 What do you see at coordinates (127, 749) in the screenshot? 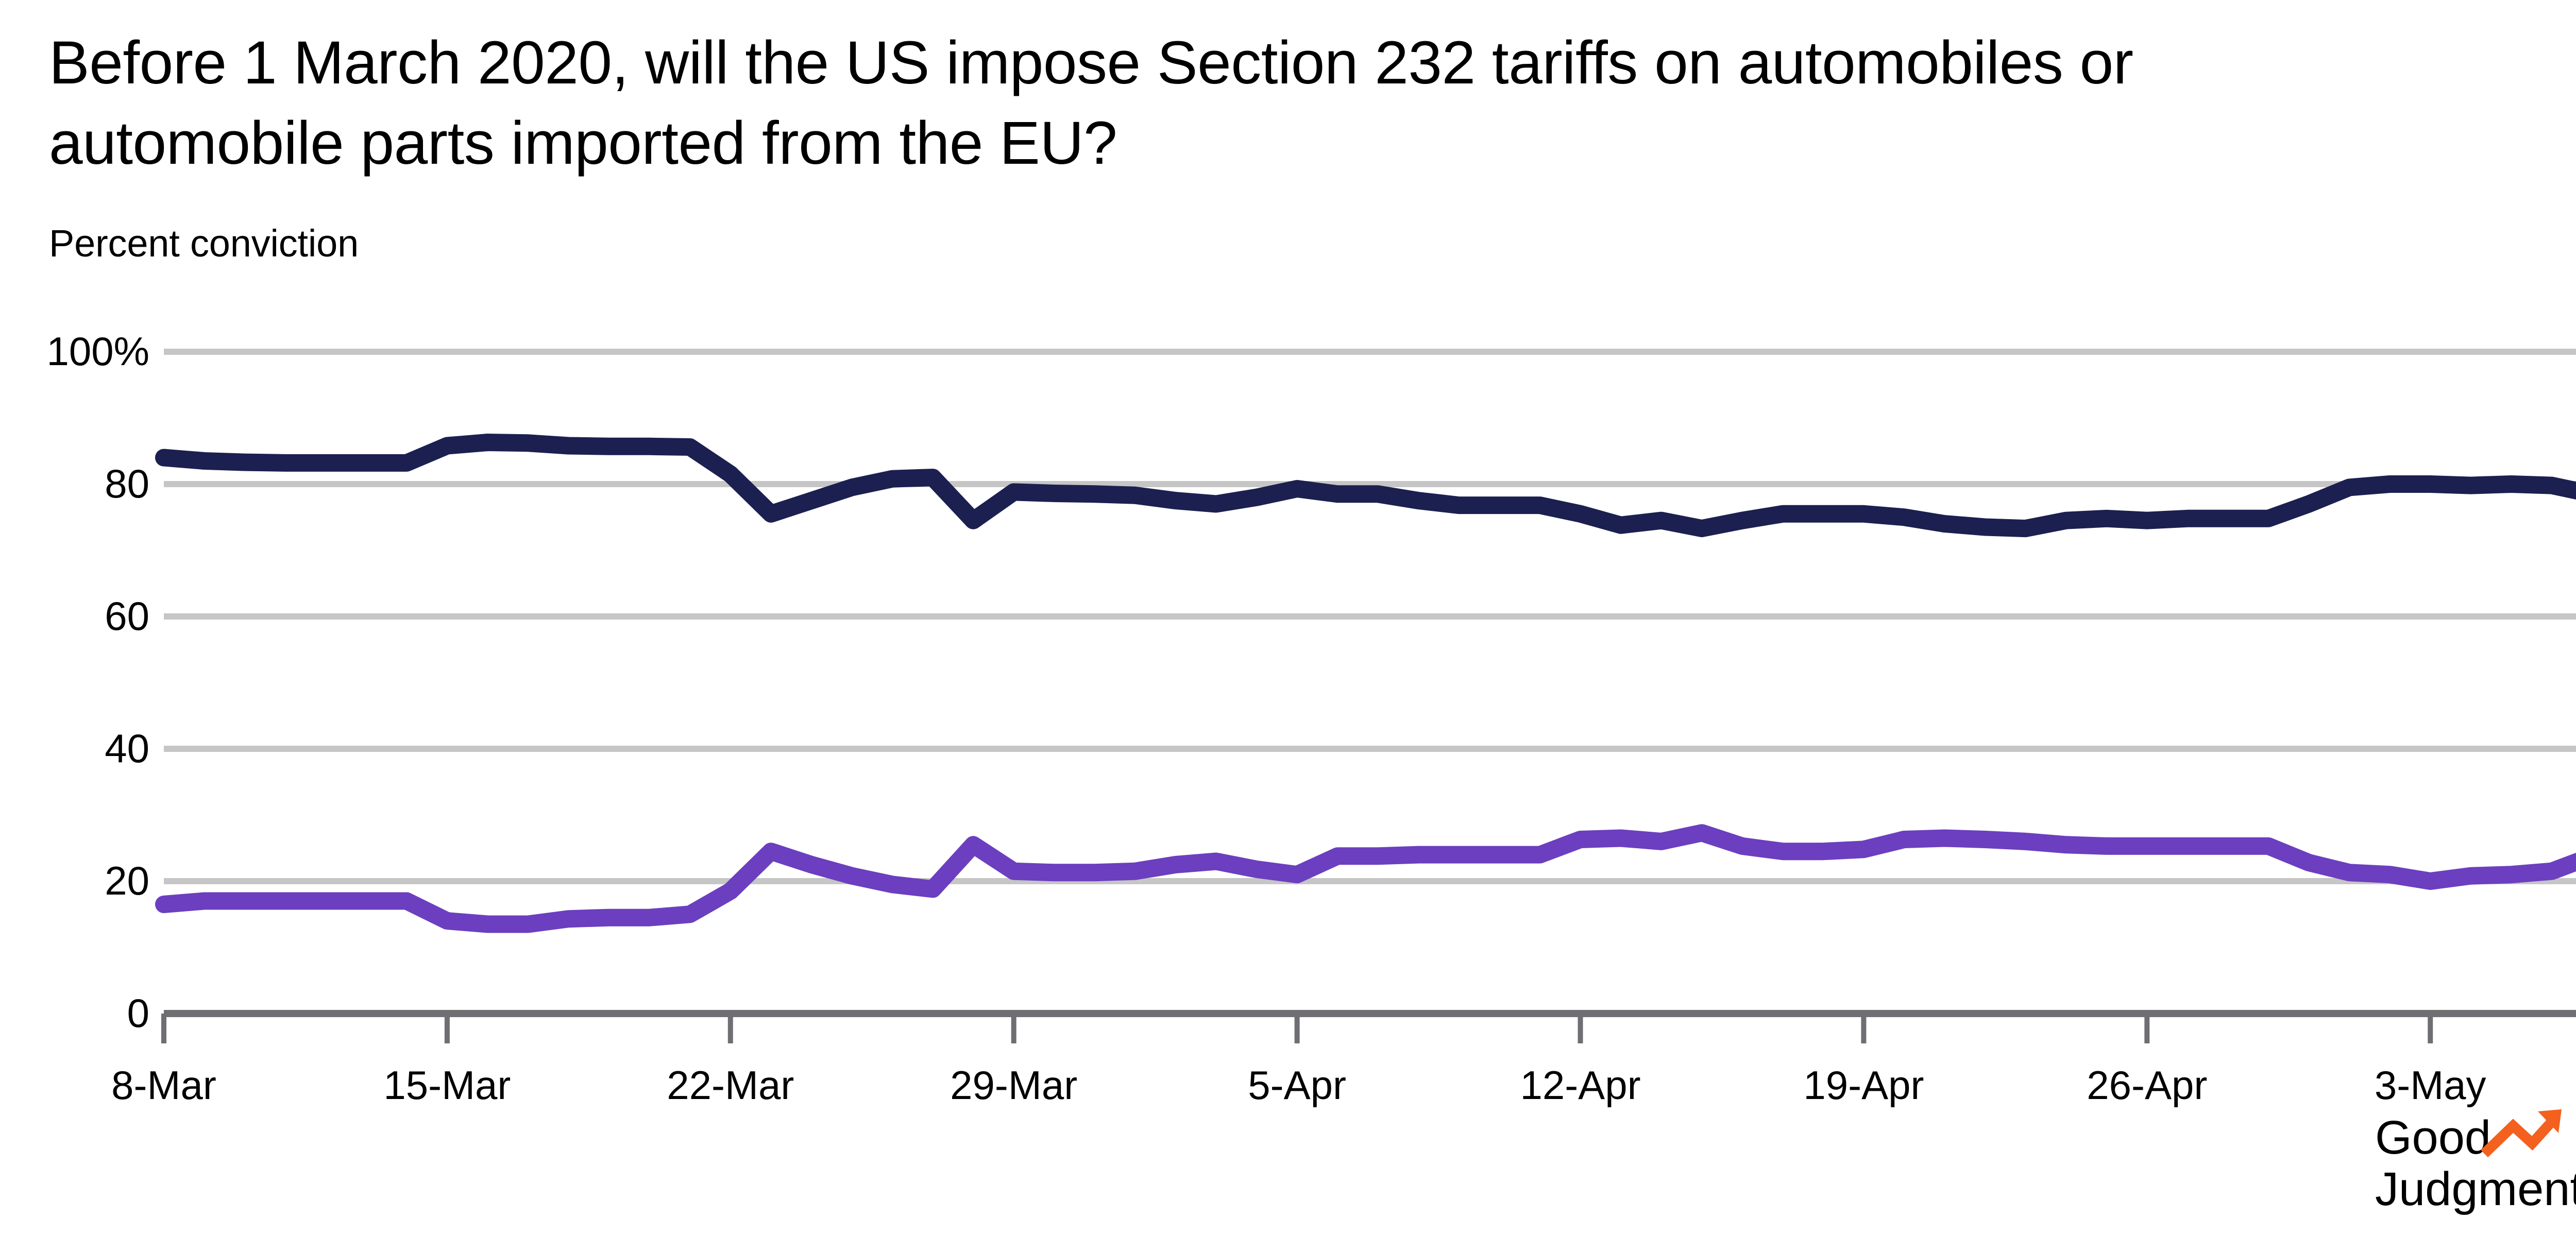
I see `y-axis-label-40: 40` at bounding box center [127, 749].